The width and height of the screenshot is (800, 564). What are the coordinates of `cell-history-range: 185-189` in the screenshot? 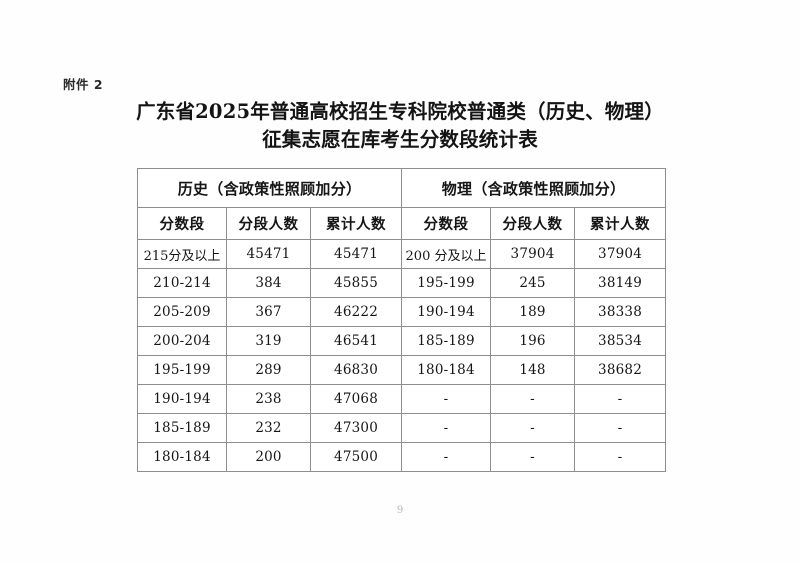 It's located at (182, 428).